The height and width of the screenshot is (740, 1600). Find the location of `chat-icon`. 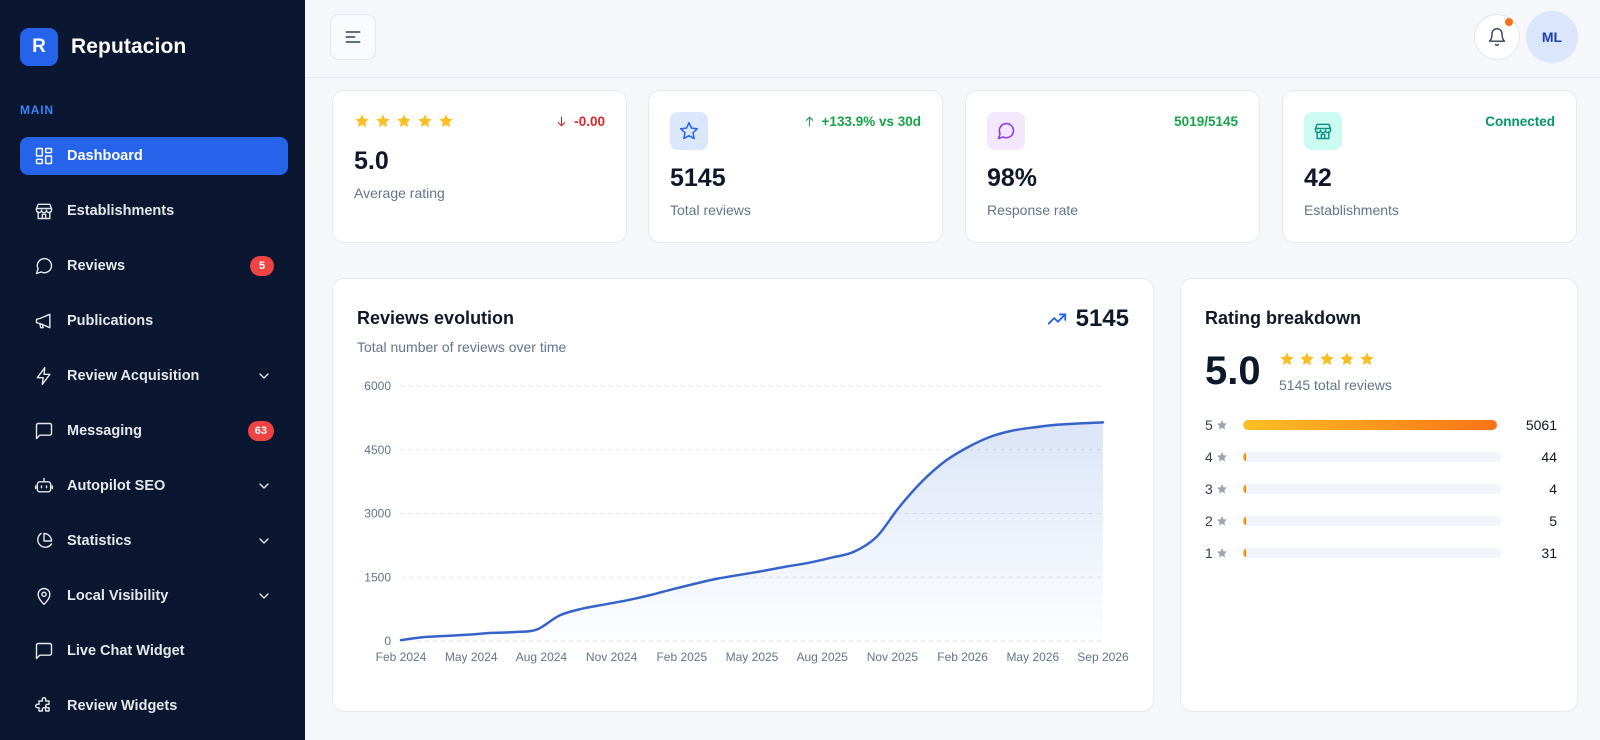

chat-icon is located at coordinates (44, 651).